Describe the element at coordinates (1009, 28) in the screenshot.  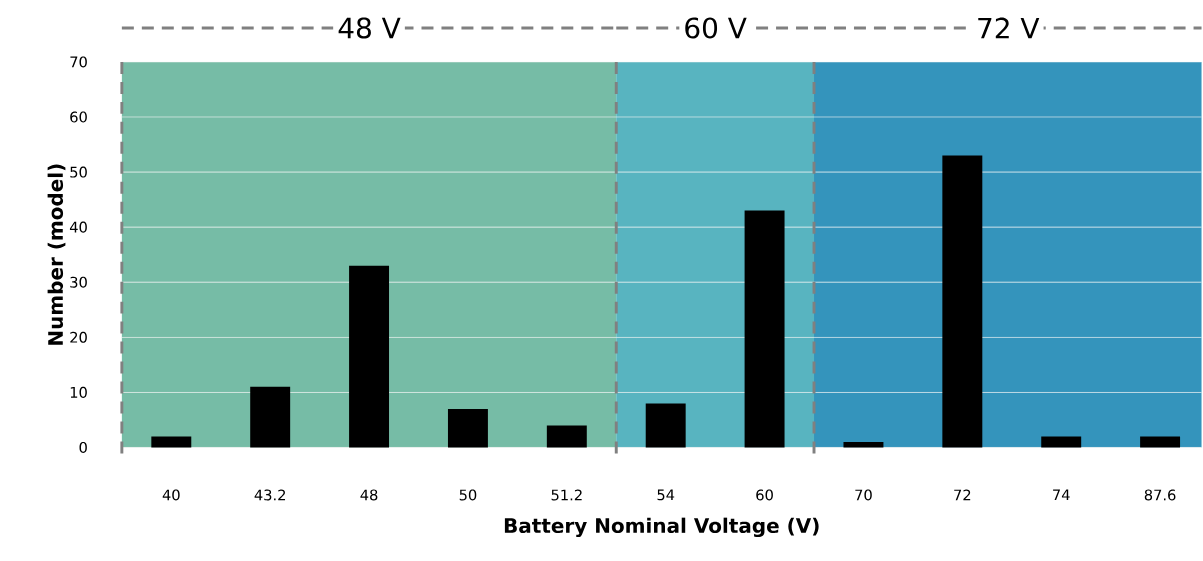
I see `band-label: 72 V` at that location.